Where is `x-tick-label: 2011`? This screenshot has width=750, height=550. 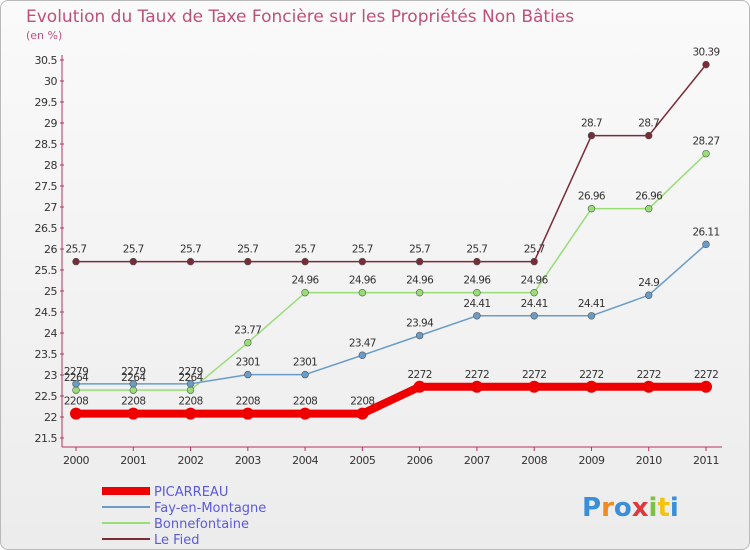 x-tick-label: 2011 is located at coordinates (706, 460).